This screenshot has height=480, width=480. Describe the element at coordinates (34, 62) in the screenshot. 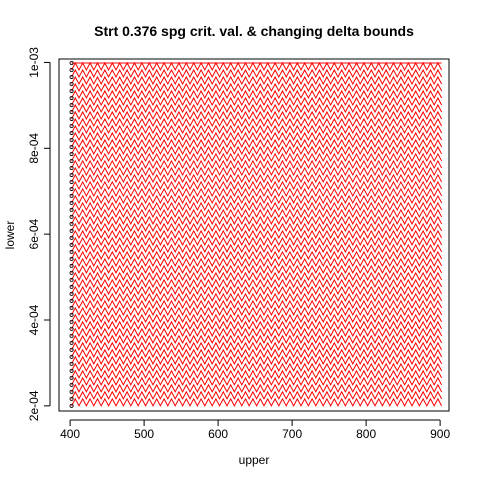

I see `y-tick-label: 1e-03` at that location.